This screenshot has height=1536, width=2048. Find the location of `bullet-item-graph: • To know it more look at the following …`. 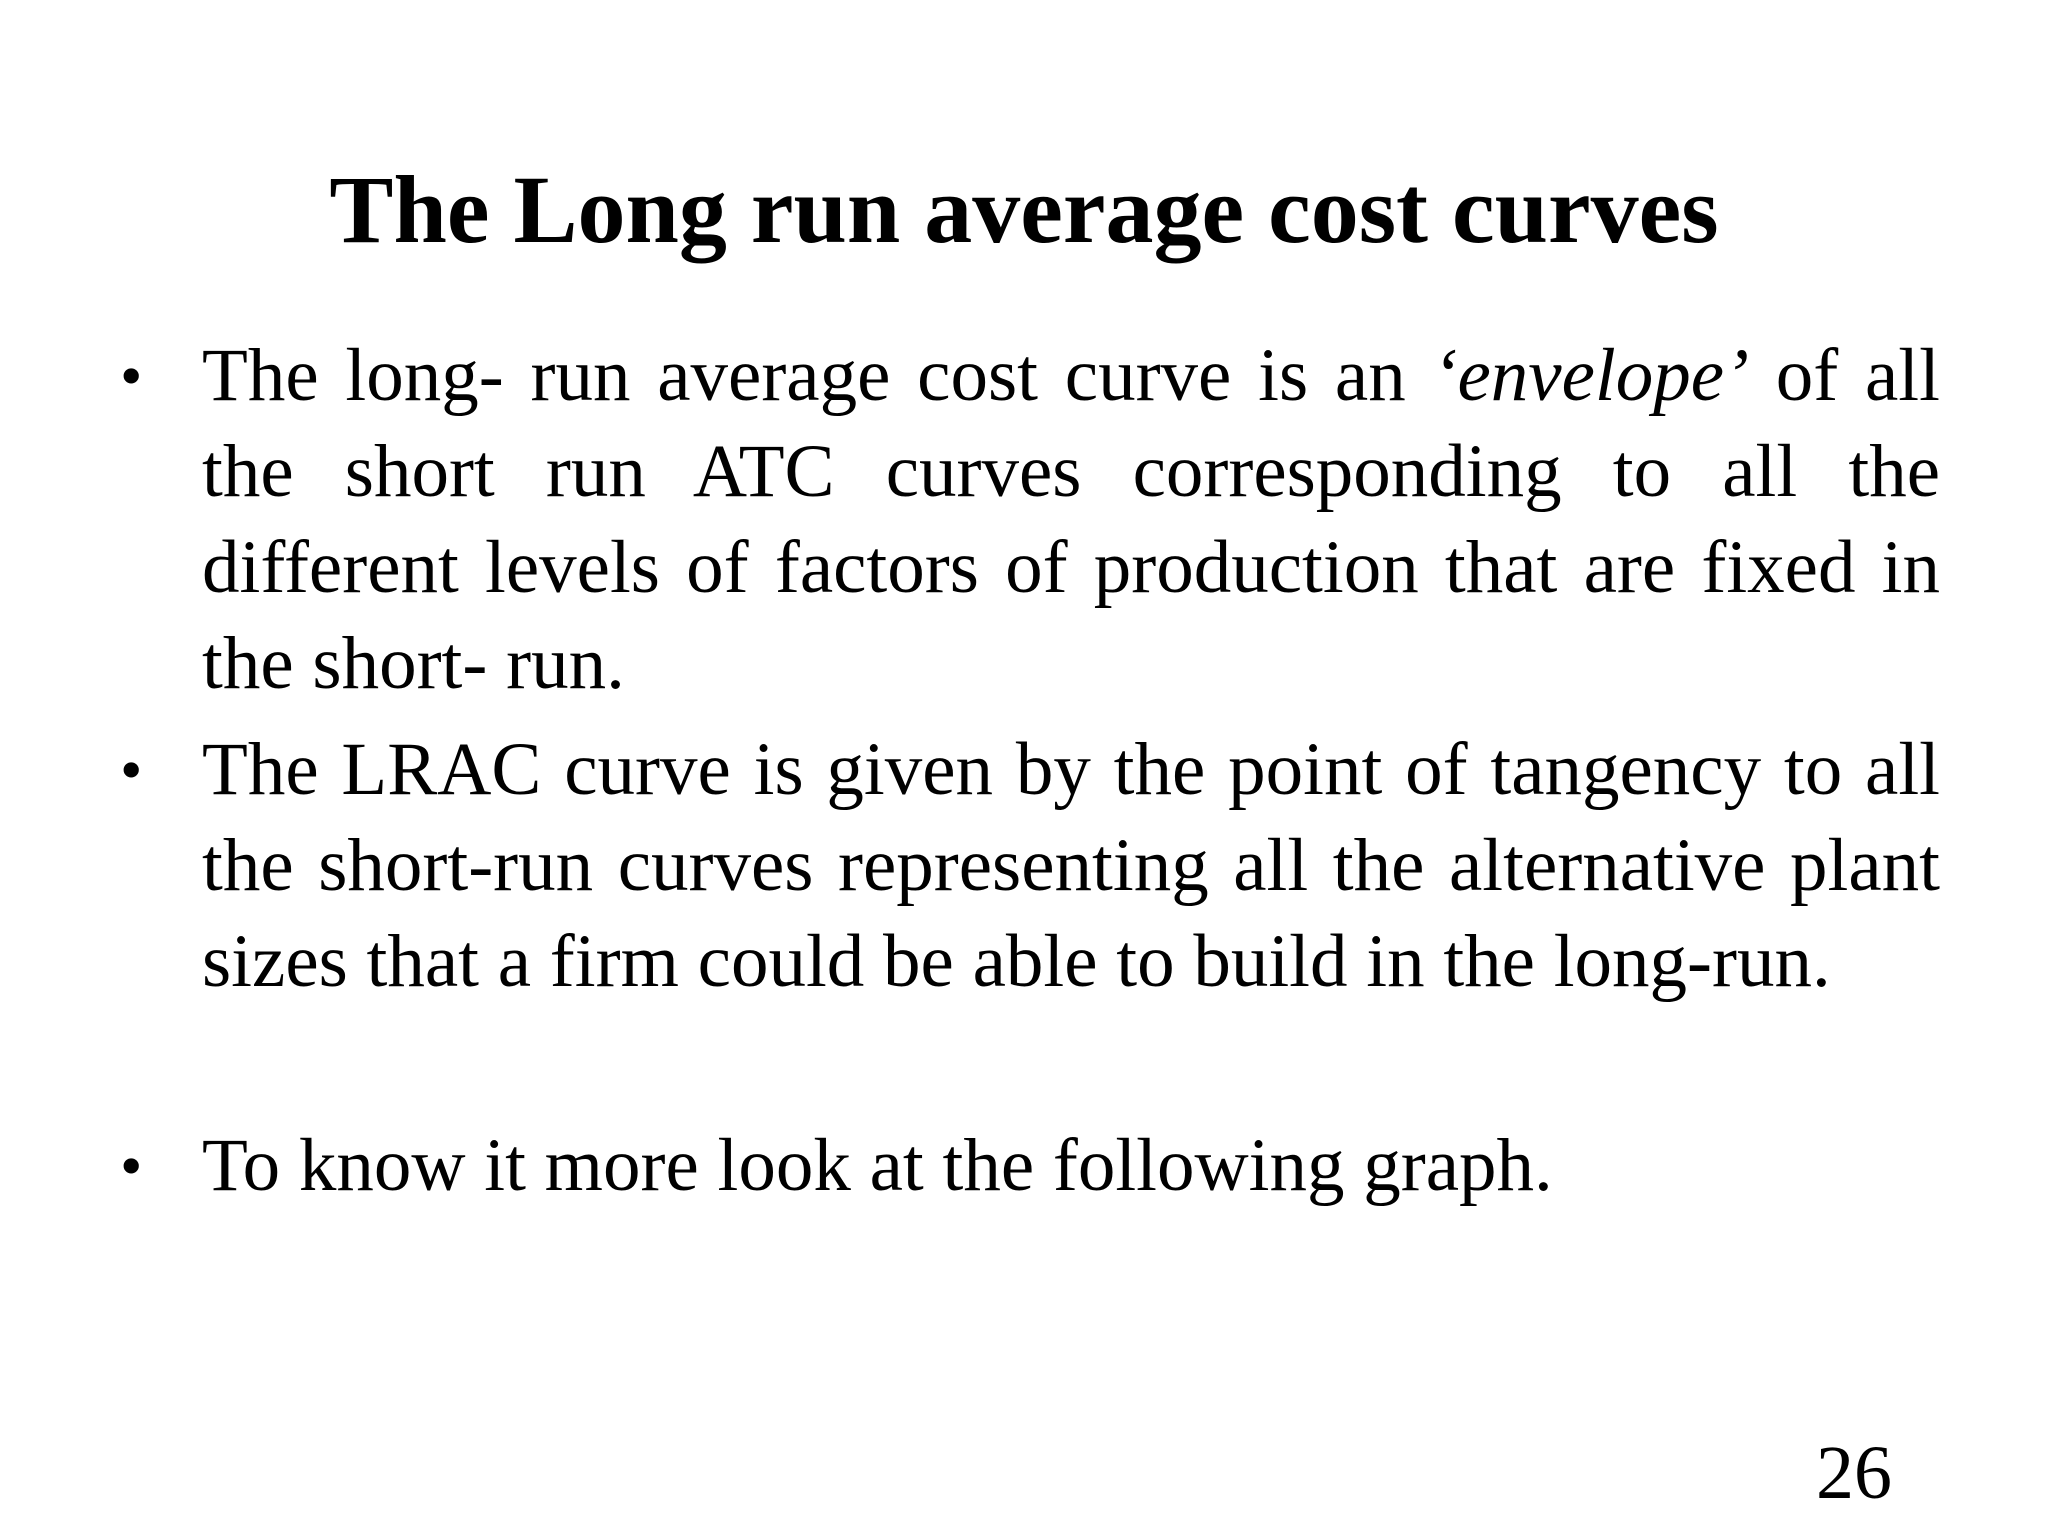

bullet-item-graph: • To know it more look at the following … is located at coordinates (1030, 1166).